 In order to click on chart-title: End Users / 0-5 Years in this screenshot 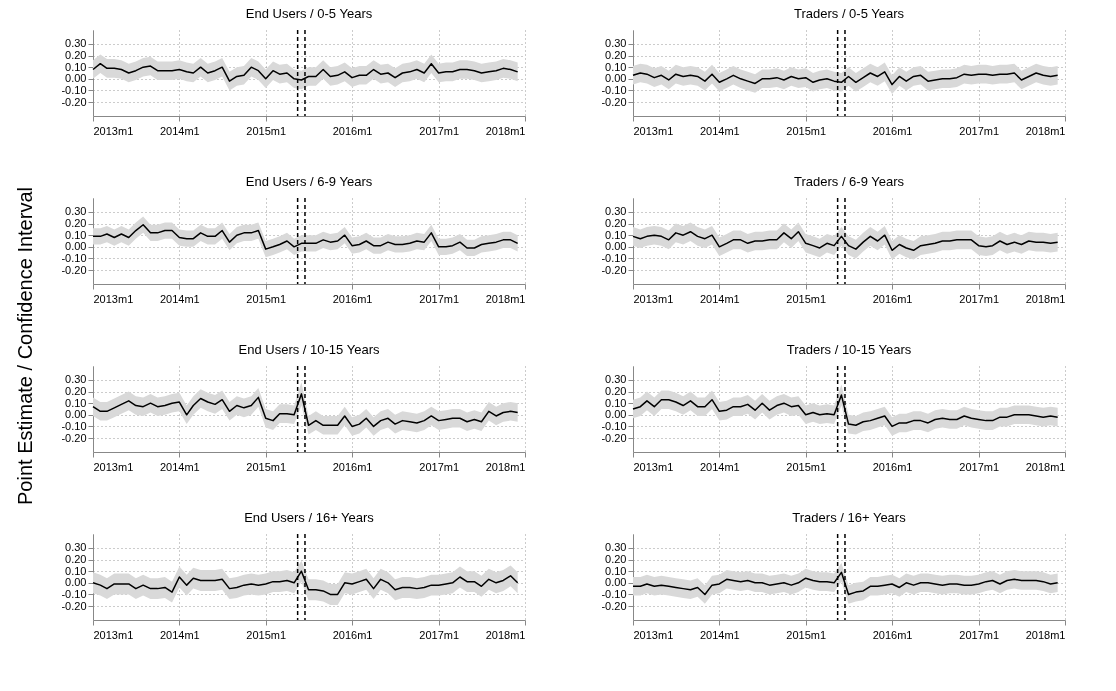, I will do `click(309, 14)`.